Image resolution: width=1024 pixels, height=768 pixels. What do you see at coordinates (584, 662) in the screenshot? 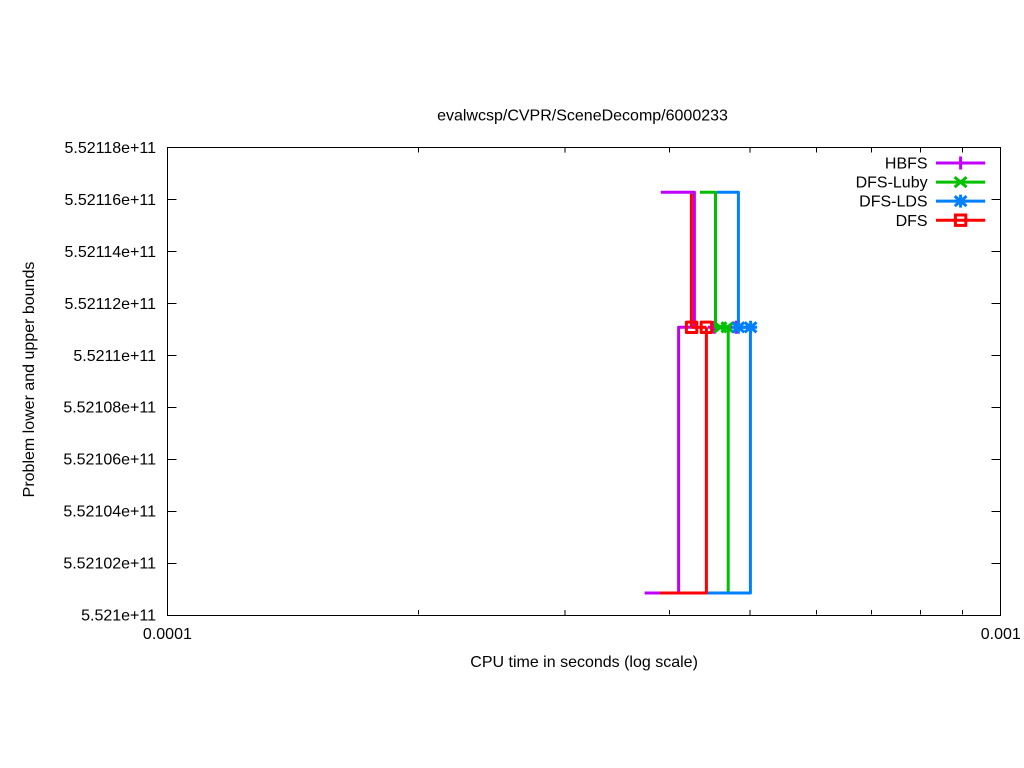
I see `svg-text:CPU time in seconds (log scale: CPU time in seconds (log scale)` at bounding box center [584, 662].